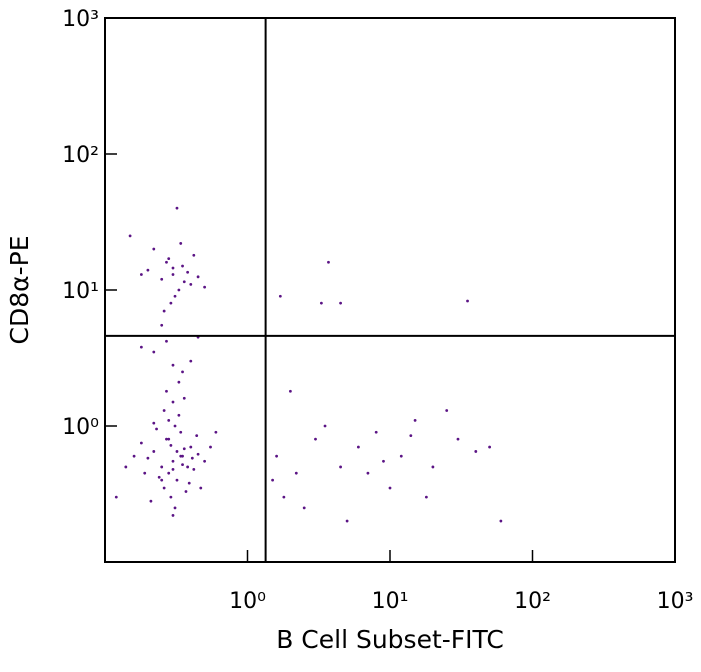  Describe the element at coordinates (19, 290) in the screenshot. I see `y-axis-title: CD8α-PE` at that location.